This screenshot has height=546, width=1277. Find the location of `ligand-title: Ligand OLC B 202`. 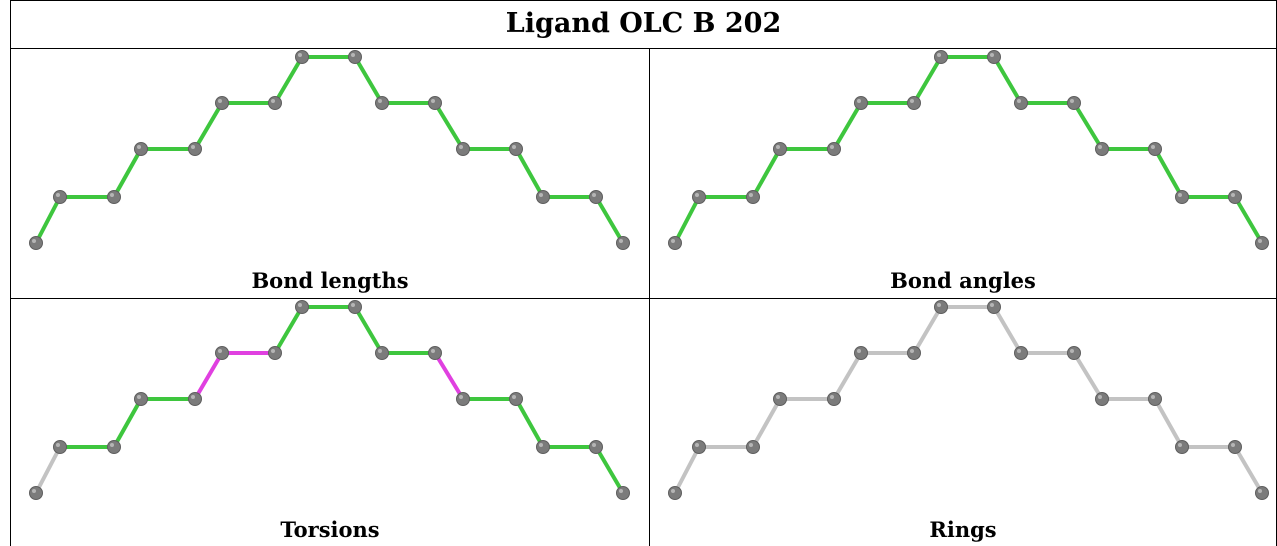

ligand-title: Ligand OLC B 202 is located at coordinates (643, 23).